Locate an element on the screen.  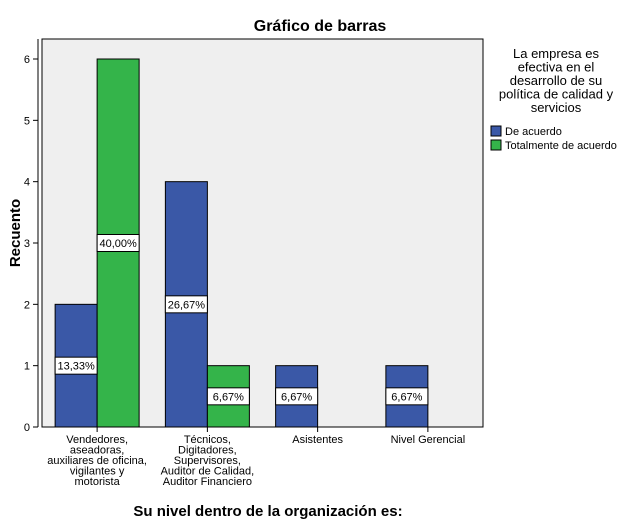
y-tick-label: 1 is located at coordinates (27, 367).